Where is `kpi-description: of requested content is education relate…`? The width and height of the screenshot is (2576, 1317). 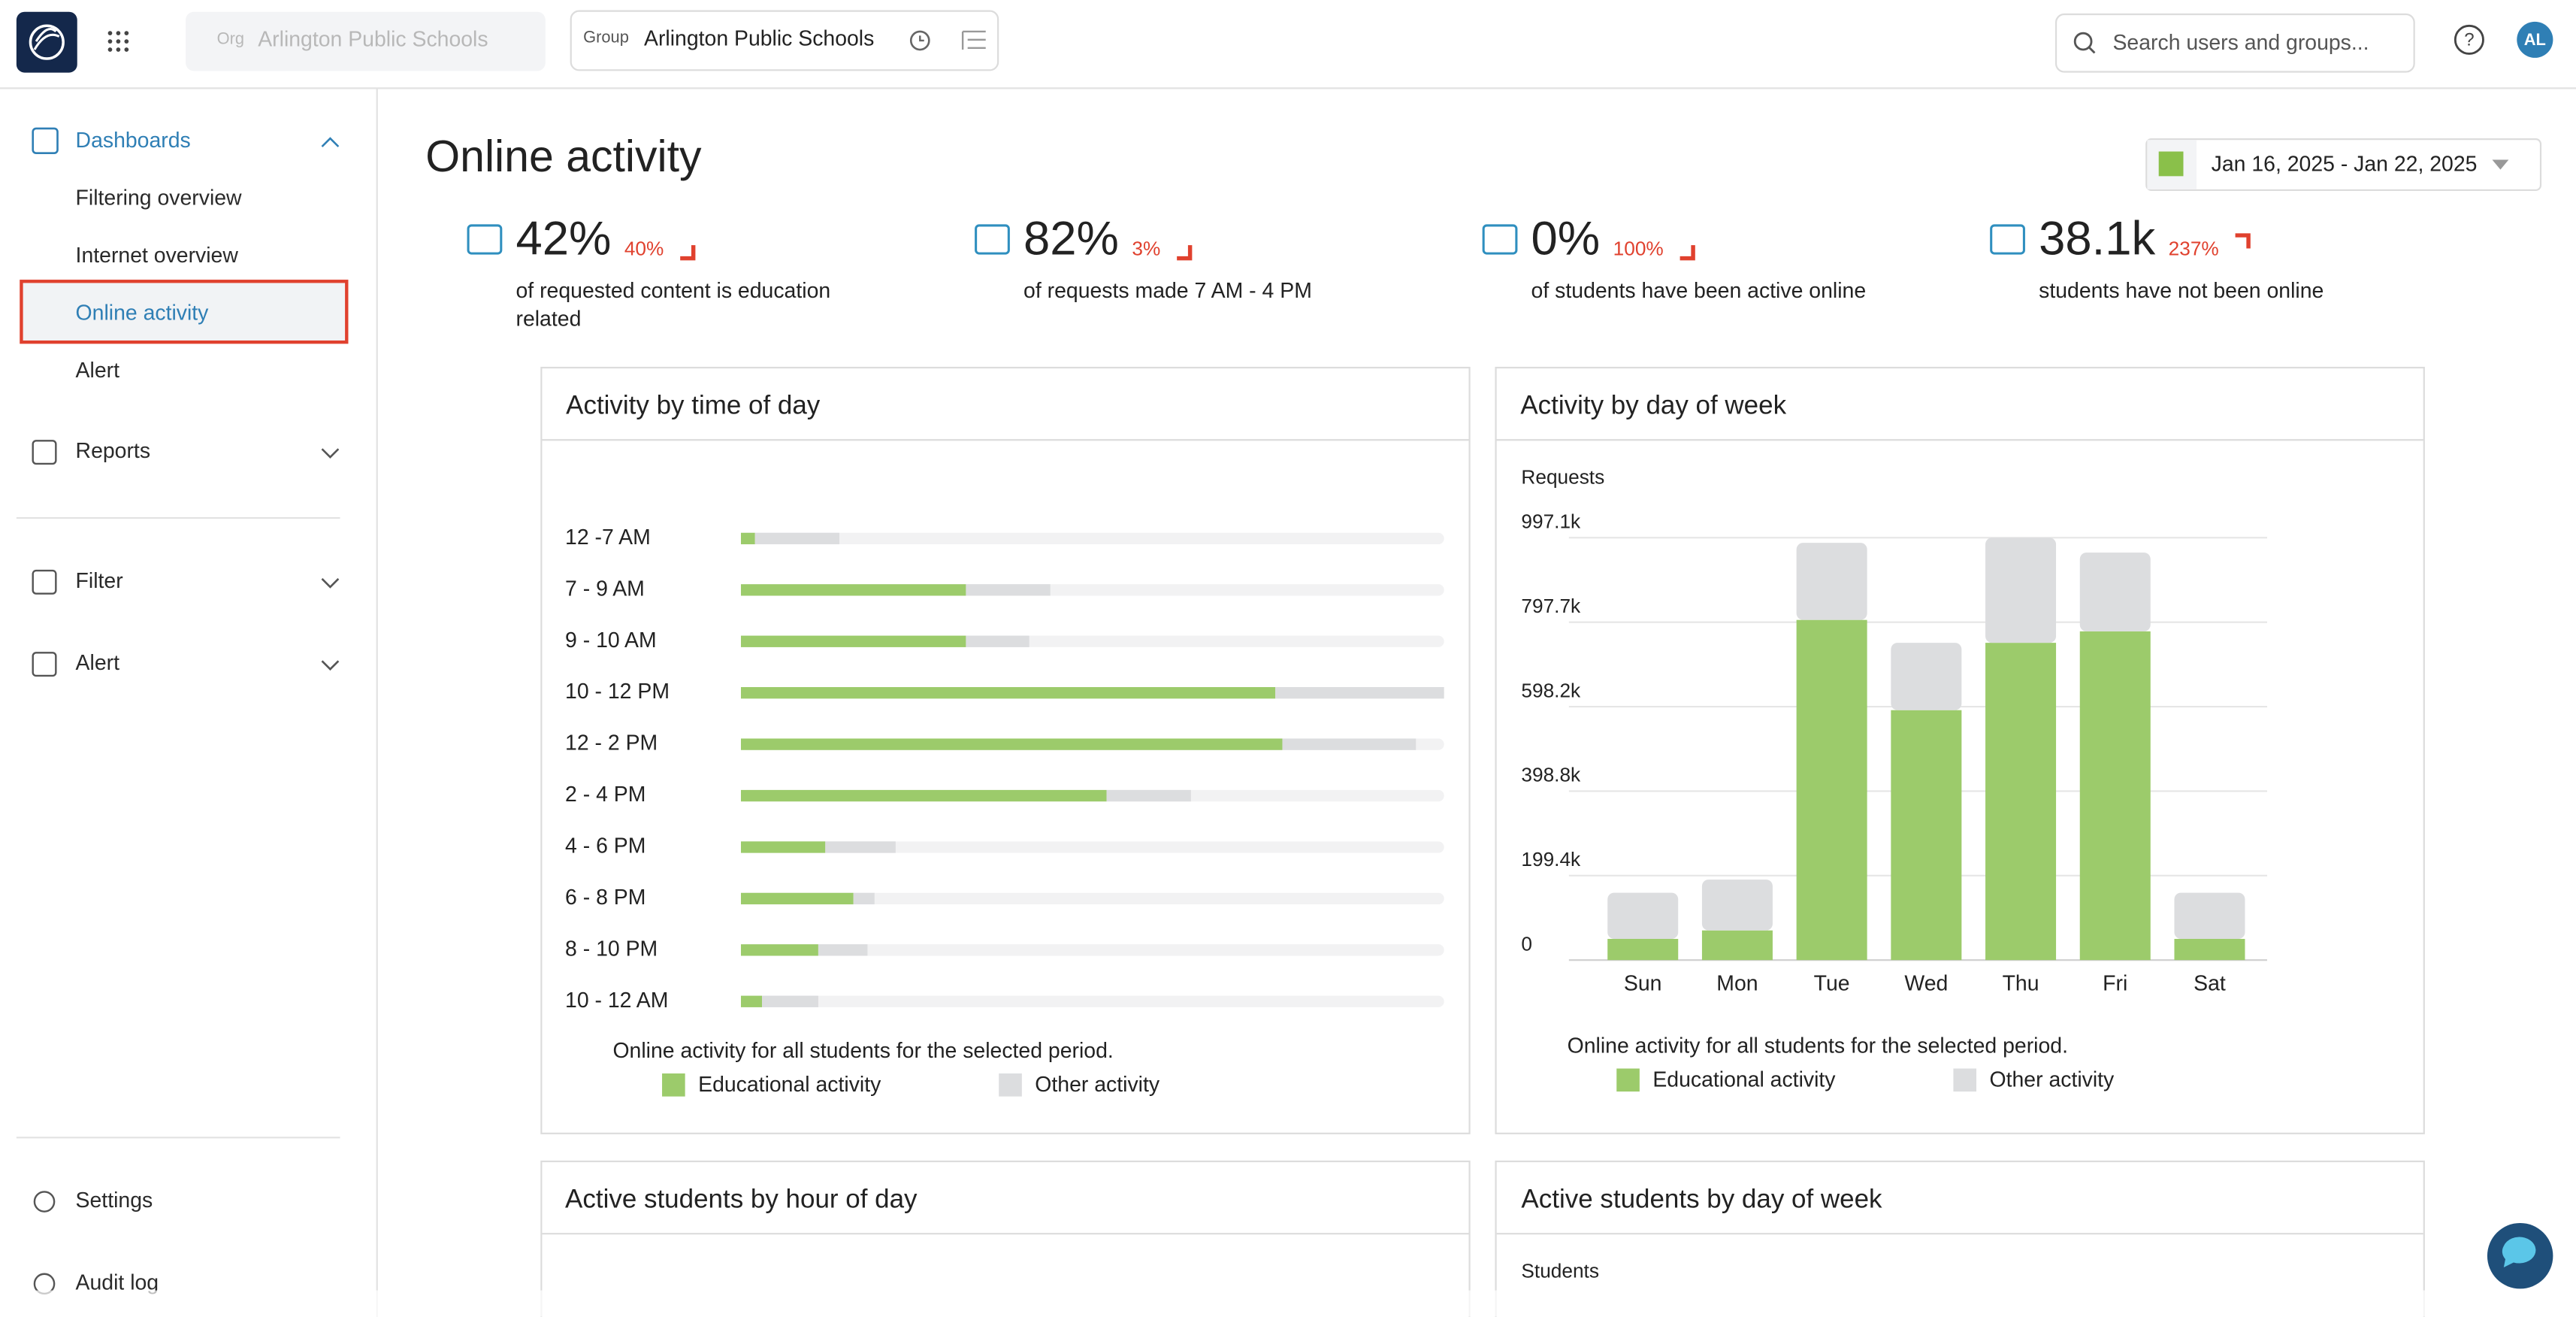
kpi-description: of requested content is education relate… is located at coordinates (673, 304).